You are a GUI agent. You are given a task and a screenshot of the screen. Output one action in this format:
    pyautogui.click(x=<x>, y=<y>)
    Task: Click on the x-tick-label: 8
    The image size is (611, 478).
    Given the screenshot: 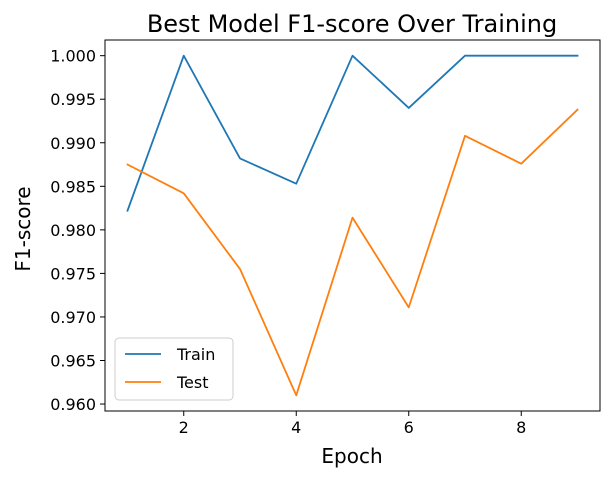 What is the action you would take?
    pyautogui.click(x=521, y=427)
    